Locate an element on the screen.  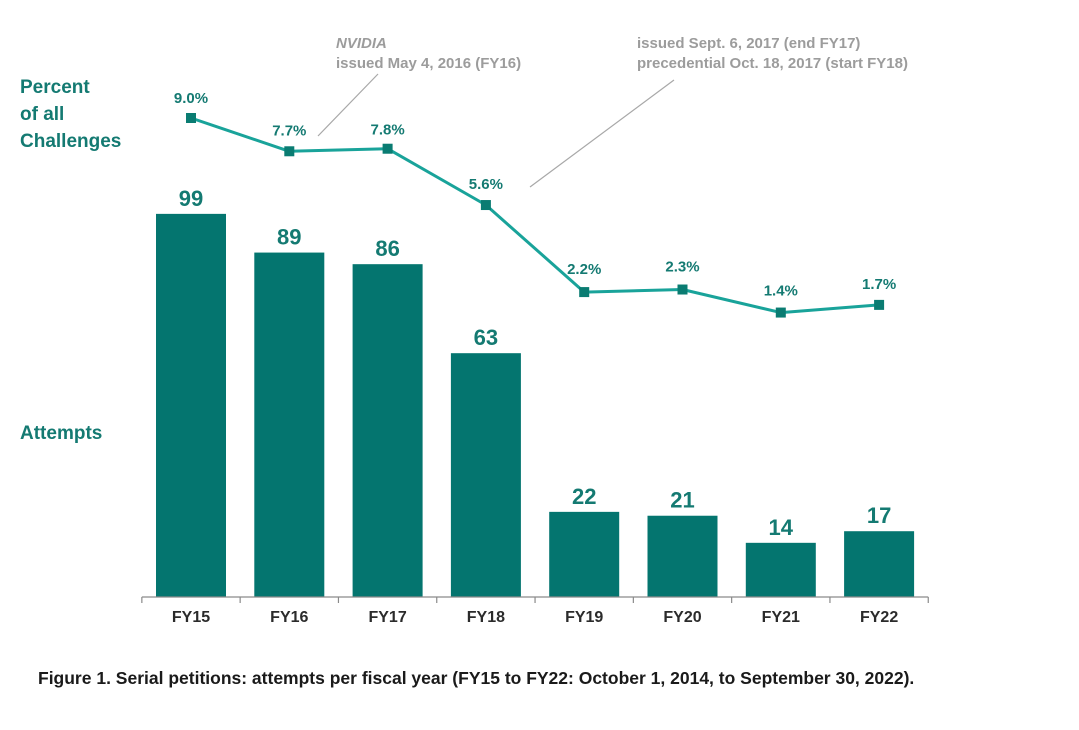
x-axis: FY15 FY16 FY17 FY18 FY19 FY20 FY21 FY22 is located at coordinates (535, 611).